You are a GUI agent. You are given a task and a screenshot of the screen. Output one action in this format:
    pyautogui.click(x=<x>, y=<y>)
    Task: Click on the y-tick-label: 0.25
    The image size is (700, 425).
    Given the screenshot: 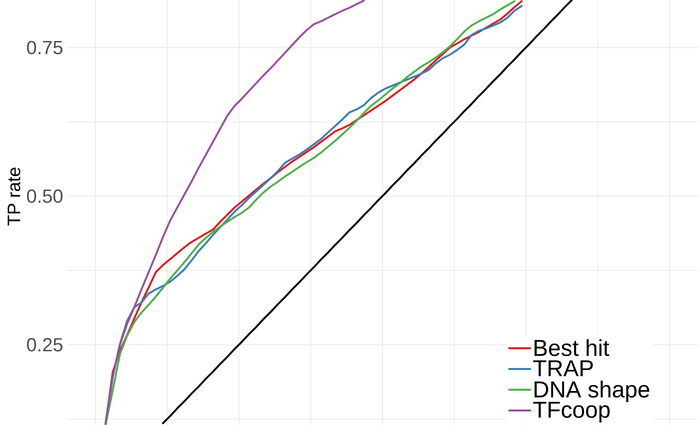 What is the action you would take?
    pyautogui.click(x=44, y=345)
    